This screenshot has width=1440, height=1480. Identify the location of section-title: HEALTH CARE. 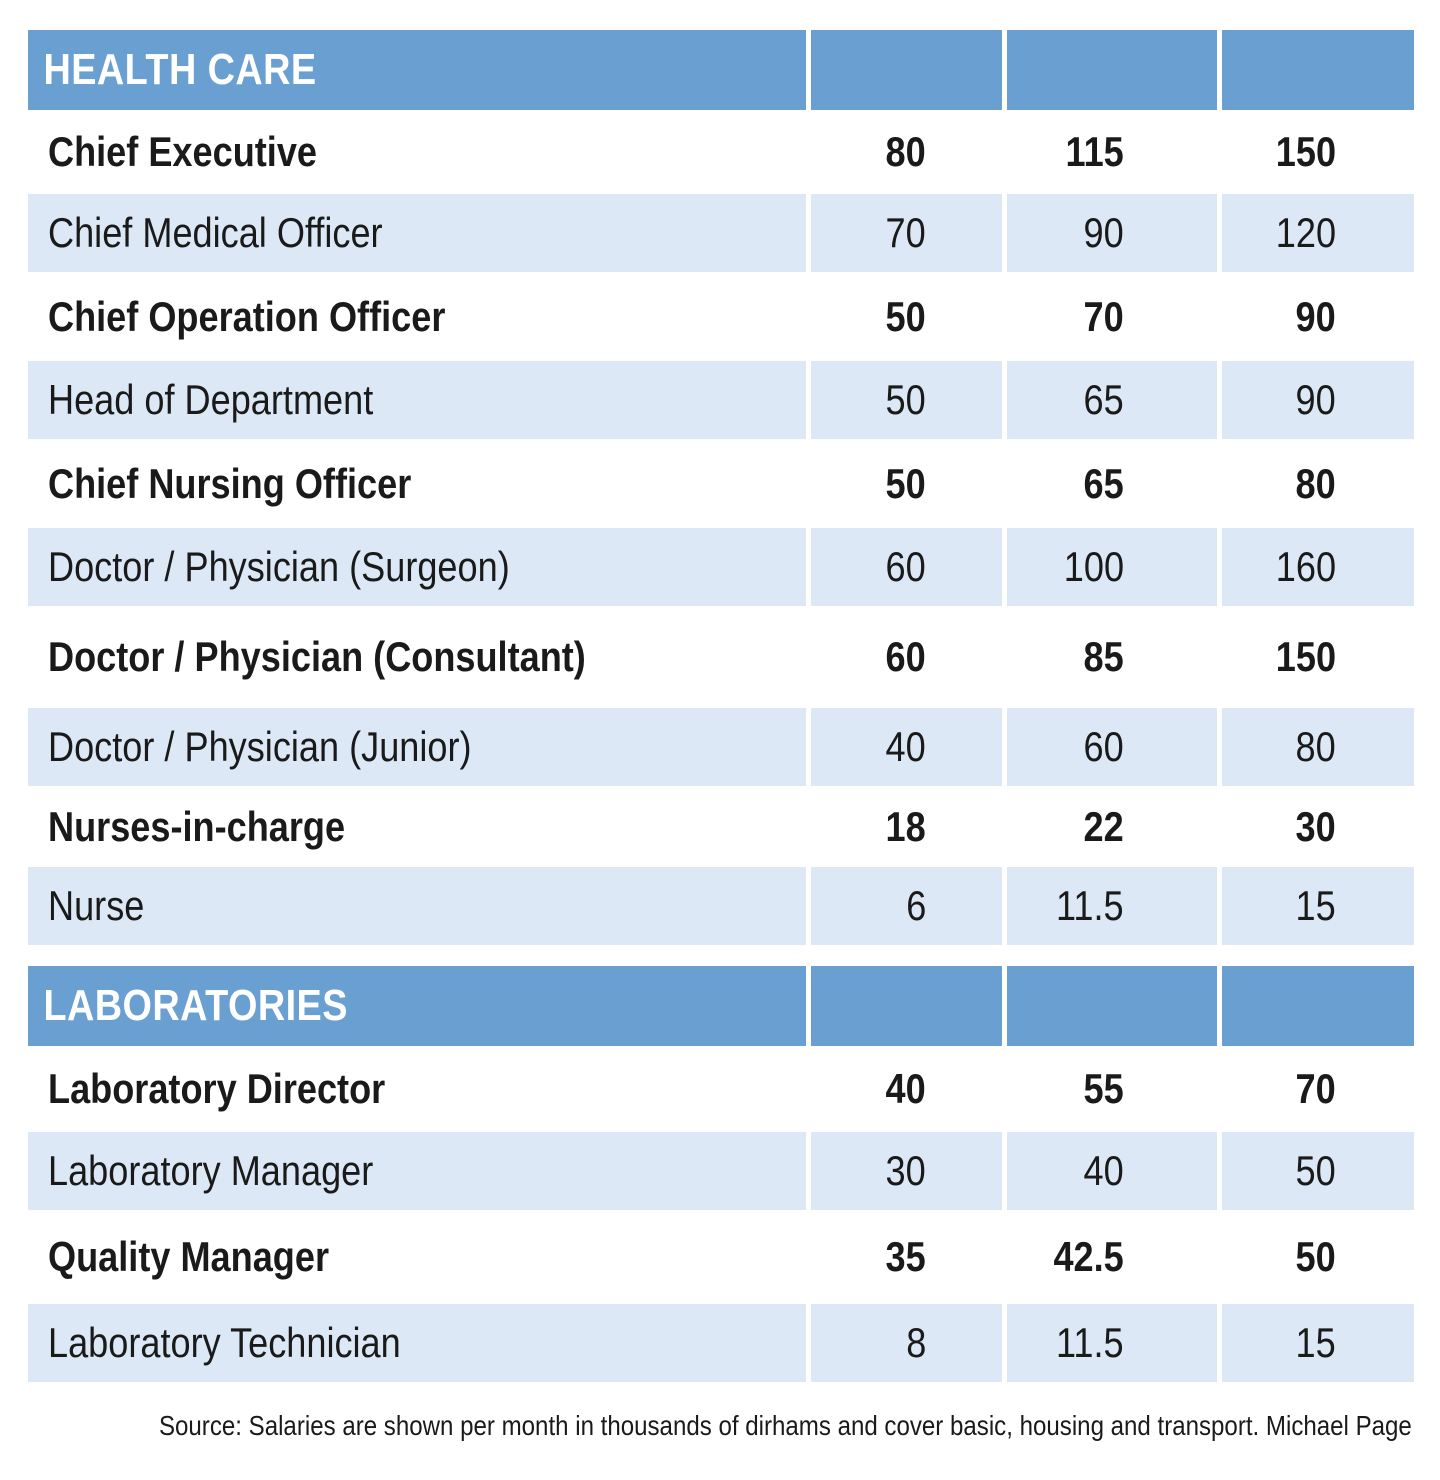
(180, 69).